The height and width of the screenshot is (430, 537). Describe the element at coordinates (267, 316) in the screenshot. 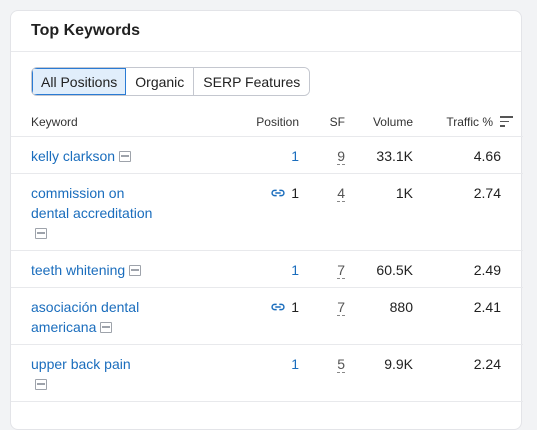

I see `table-row: asociación dental americana 1 7 880 2.41` at that location.